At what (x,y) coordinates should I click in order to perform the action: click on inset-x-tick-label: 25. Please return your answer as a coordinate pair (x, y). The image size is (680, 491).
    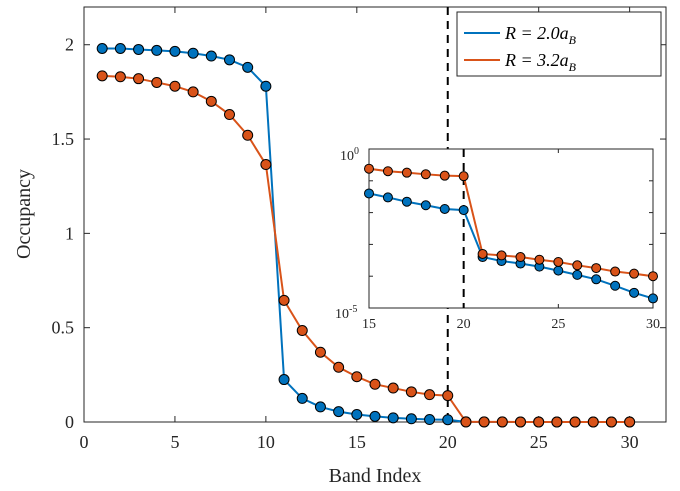
    Looking at the image, I should click on (558, 324).